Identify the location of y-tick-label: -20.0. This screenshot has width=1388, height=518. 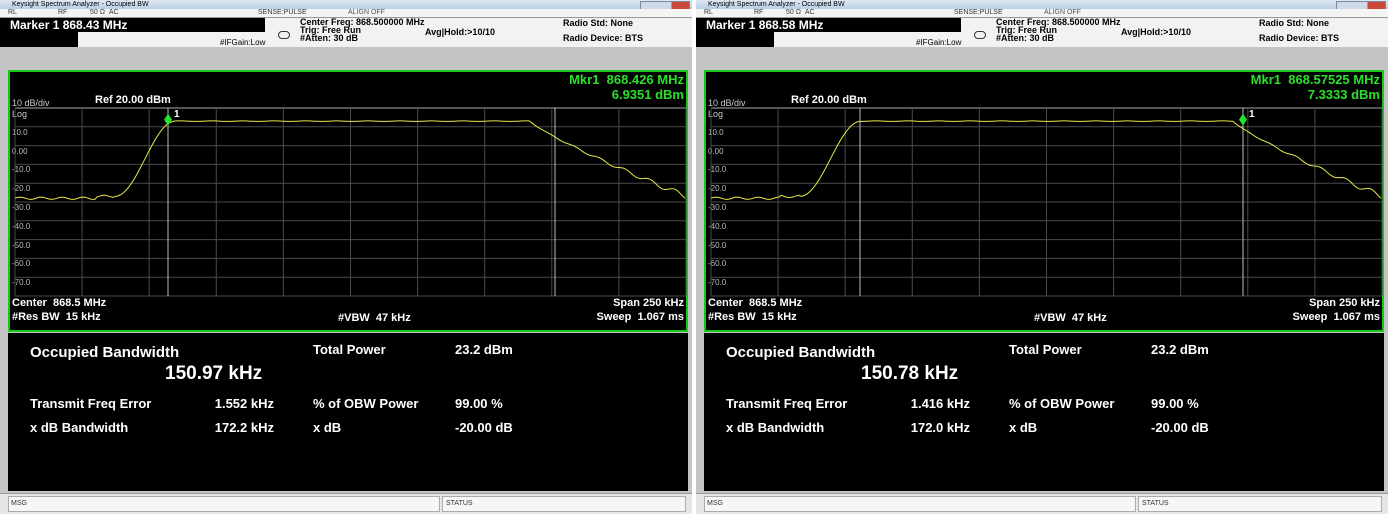
(21, 189).